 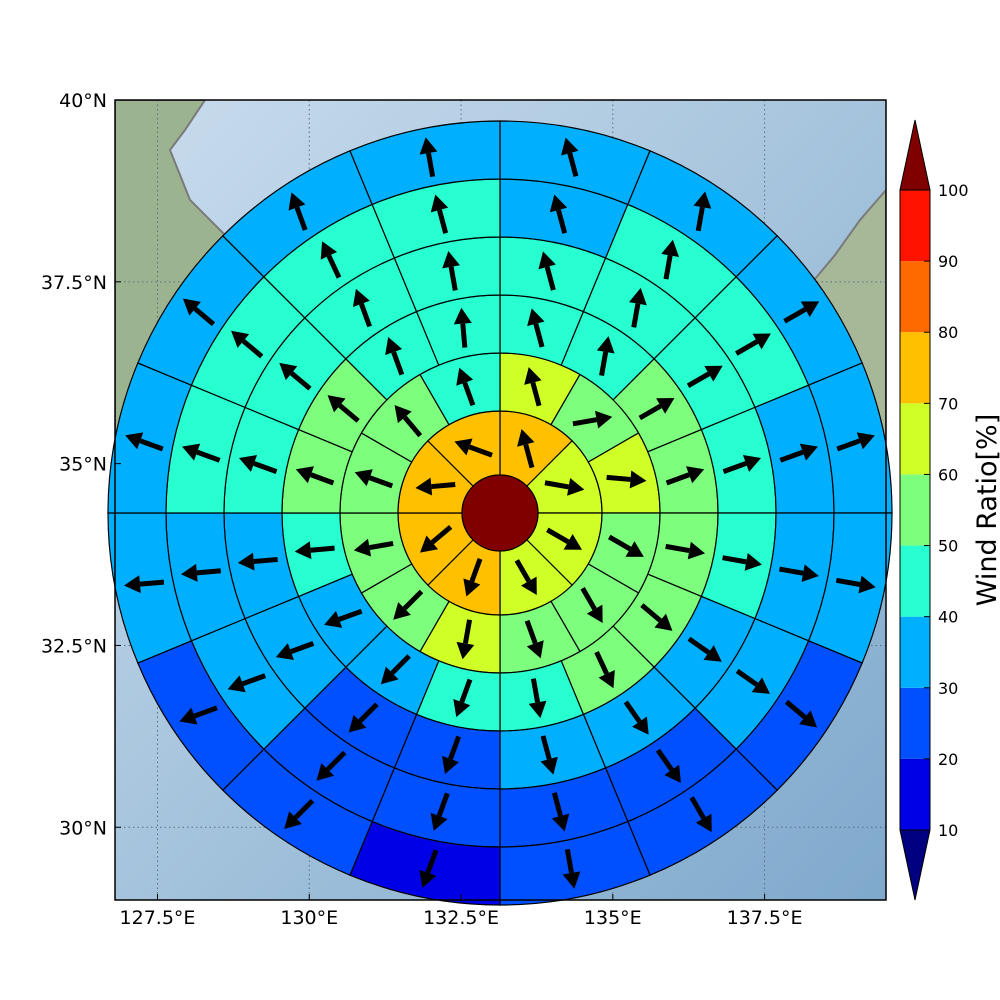 I want to click on y-tick-label: 30°N, so click(x=83, y=828).